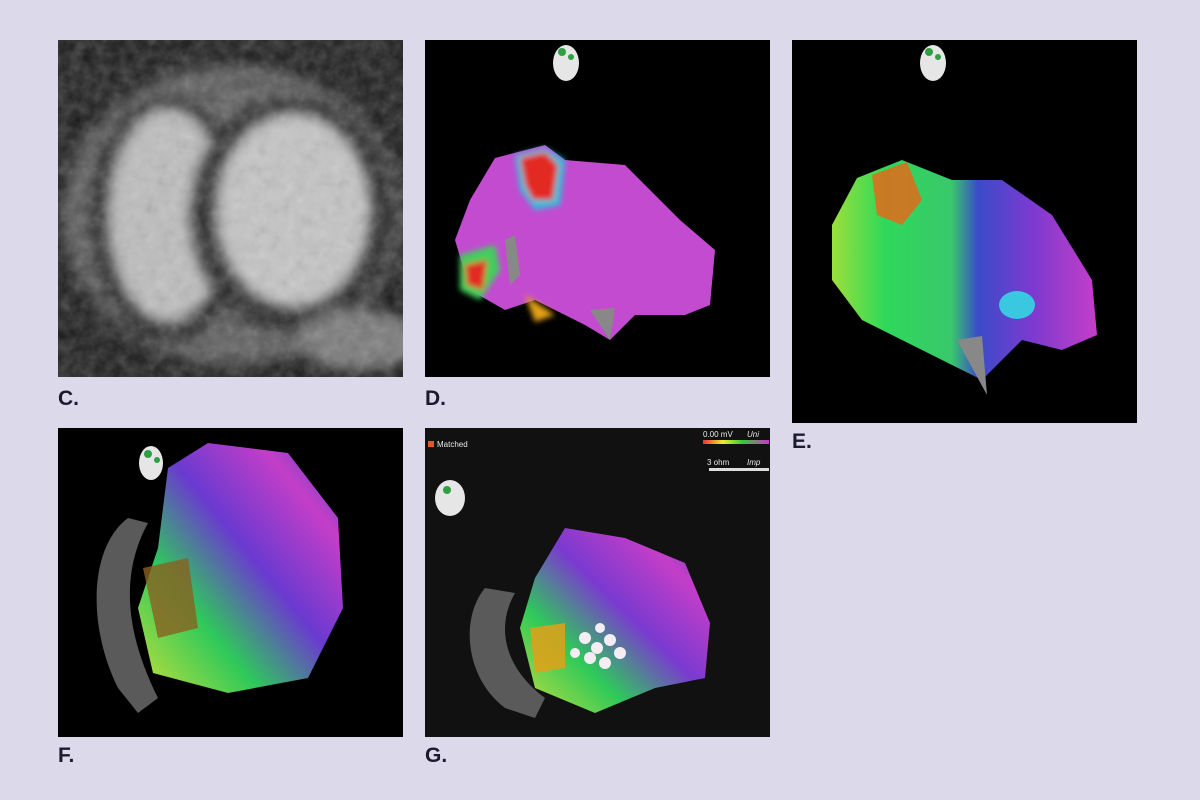 This screenshot has width=1200, height=800. Describe the element at coordinates (754, 462) in the screenshot. I see `overlay-text: Imp` at that location.